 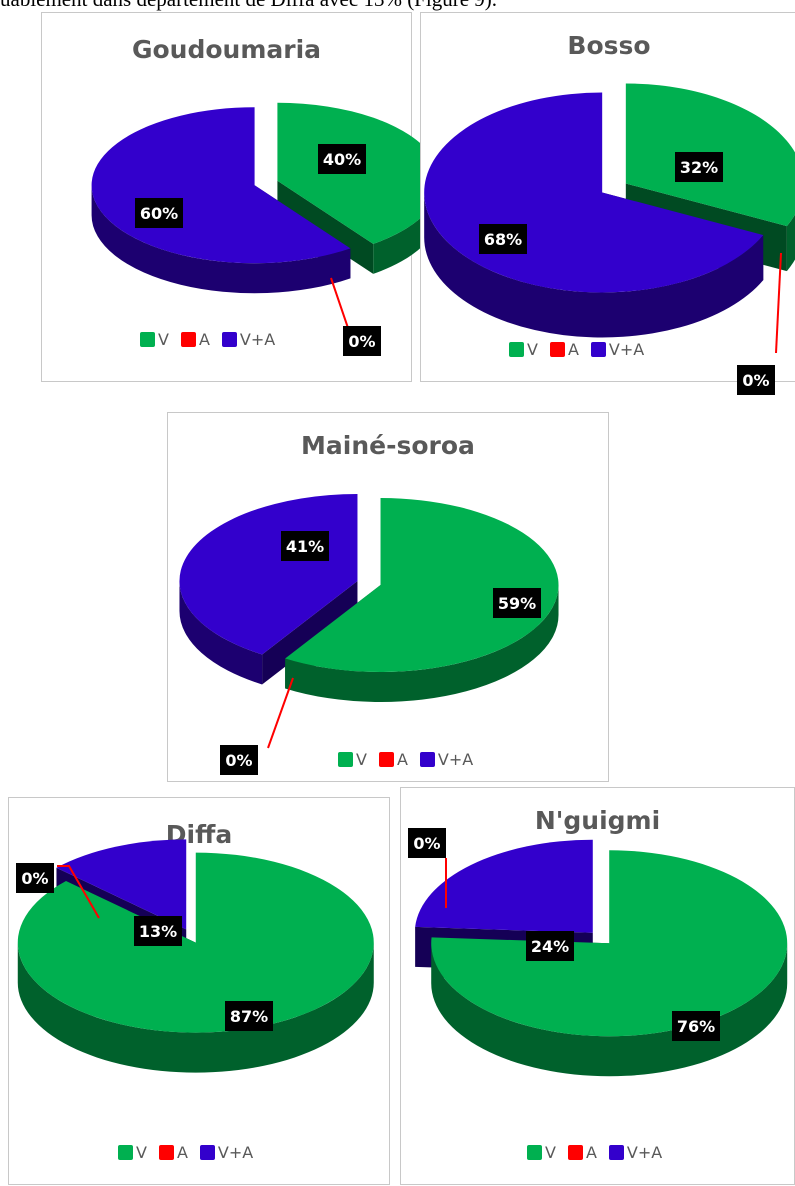 I want to click on data-label-text: 13%, so click(x=158, y=931).